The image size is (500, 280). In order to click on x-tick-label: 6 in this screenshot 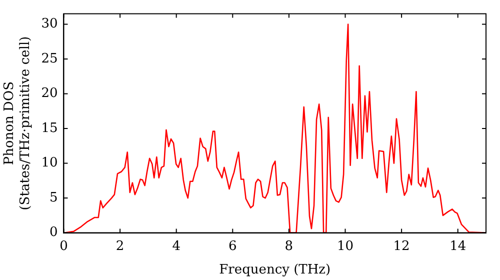, I will do `click(232, 246)`.